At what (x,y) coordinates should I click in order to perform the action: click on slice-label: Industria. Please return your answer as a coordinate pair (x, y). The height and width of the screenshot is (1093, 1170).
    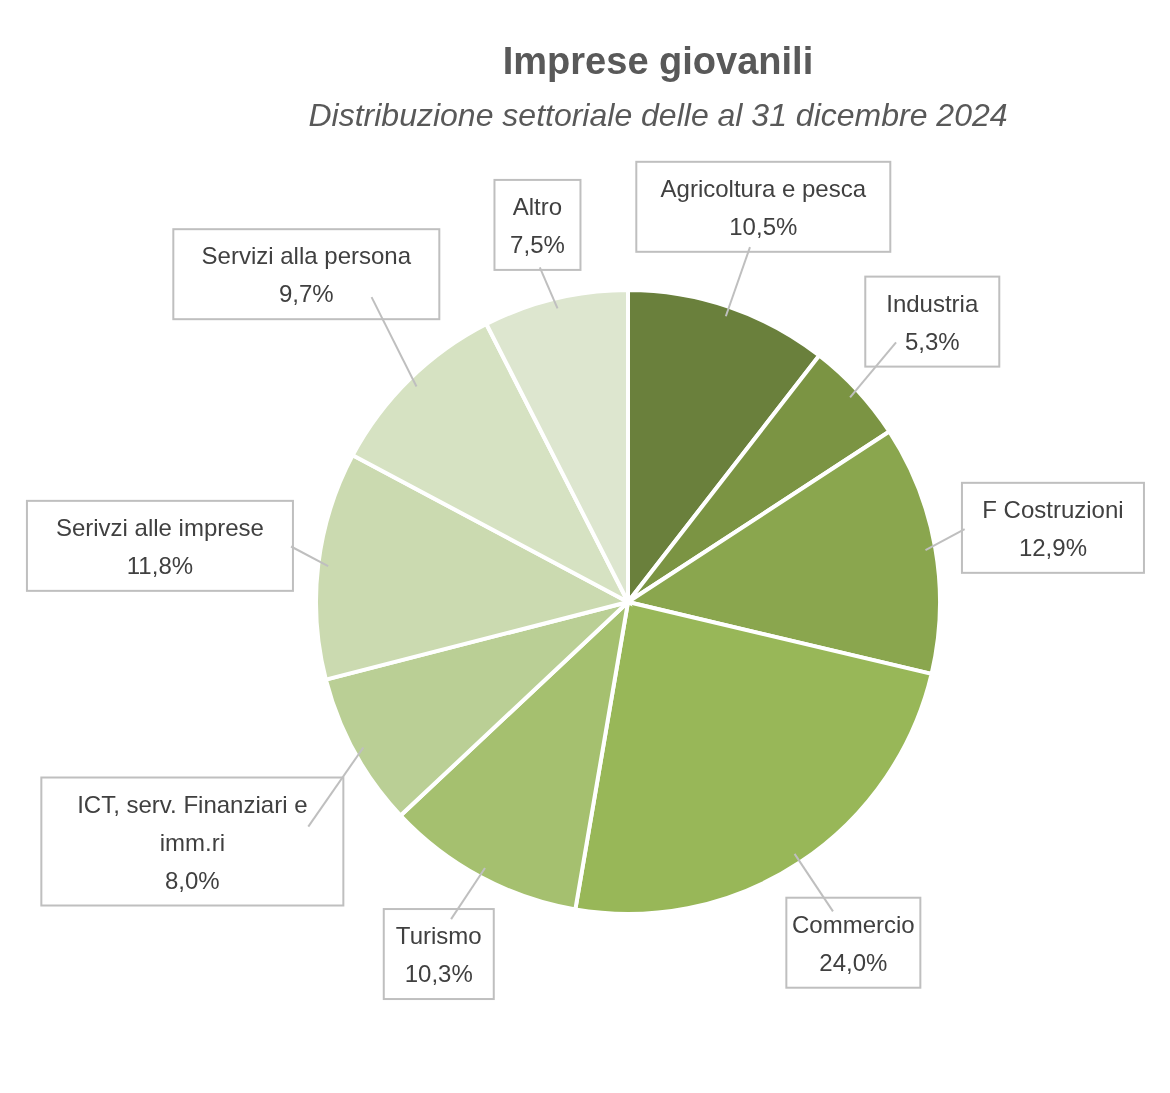
    Looking at the image, I should click on (932, 303).